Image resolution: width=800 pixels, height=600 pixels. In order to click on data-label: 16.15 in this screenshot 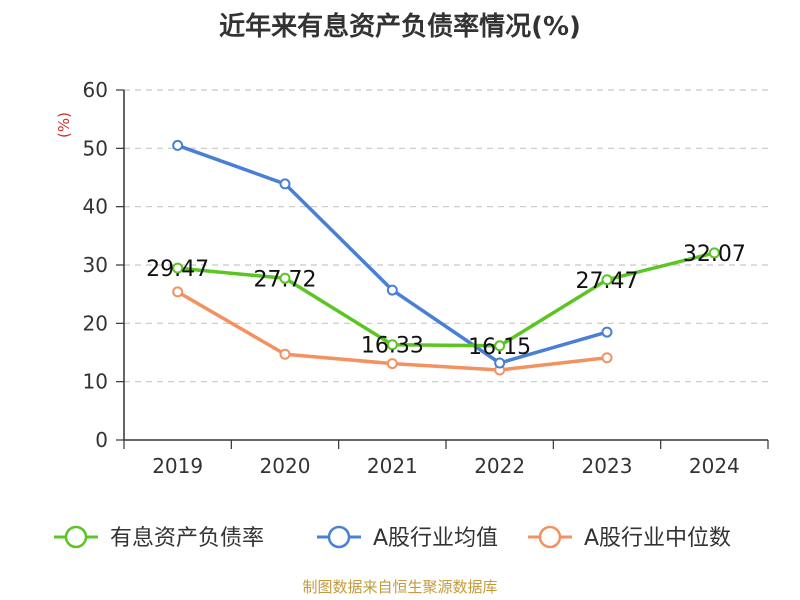, I will do `click(499, 347)`.